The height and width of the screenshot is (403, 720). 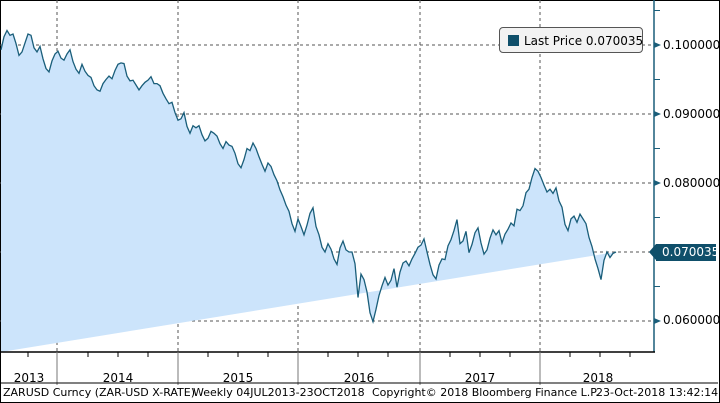 What do you see at coordinates (359, 378) in the screenshot?
I see `x-label-2016: 2016` at bounding box center [359, 378].